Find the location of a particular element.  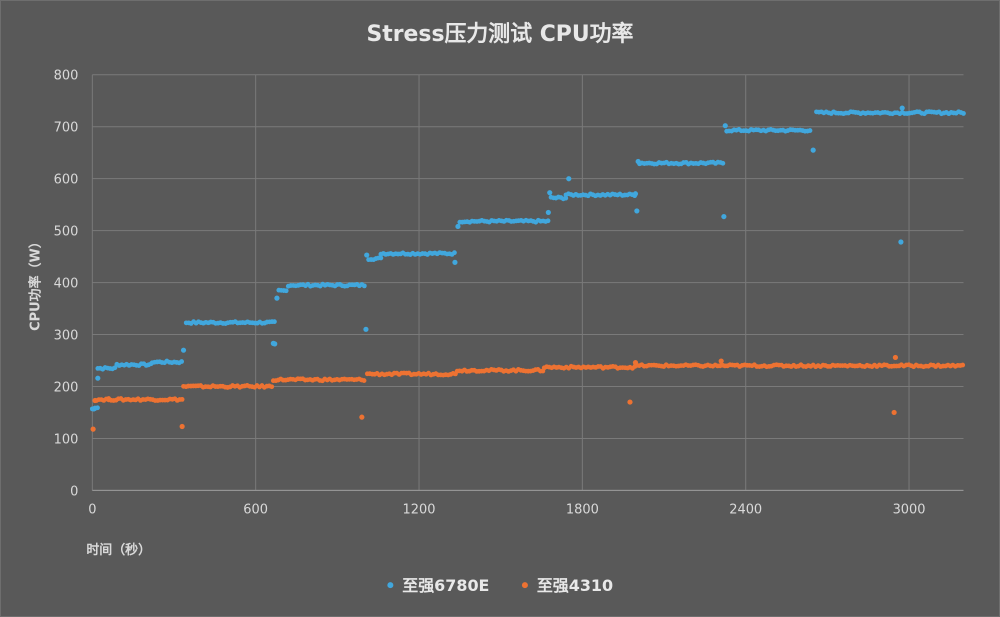

x-tick-label: 600 is located at coordinates (255, 509).